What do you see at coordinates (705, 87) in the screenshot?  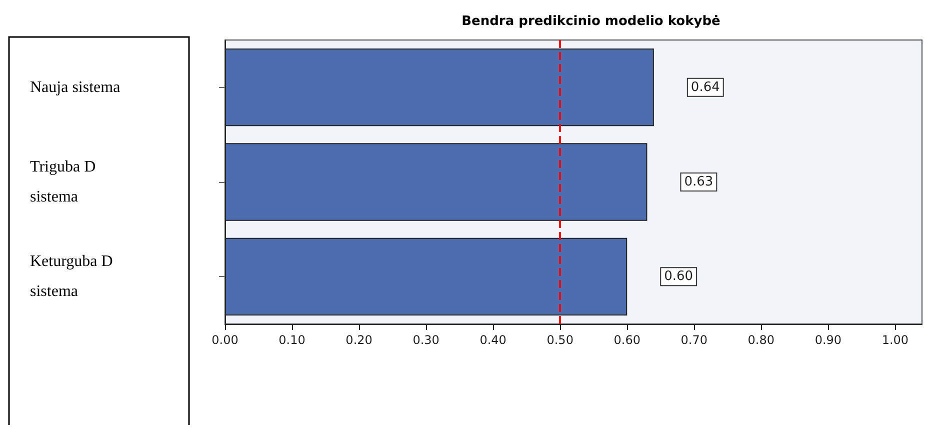 I see `data-label: 0.64` at bounding box center [705, 87].